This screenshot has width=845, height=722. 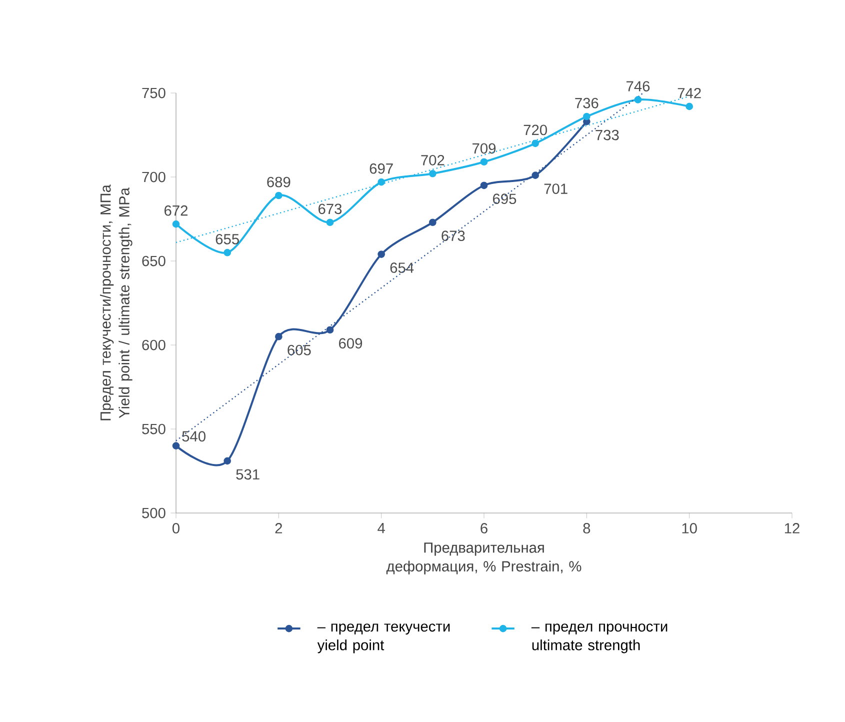 What do you see at coordinates (792, 528) in the screenshot?
I see `x-tick-label: 12` at bounding box center [792, 528].